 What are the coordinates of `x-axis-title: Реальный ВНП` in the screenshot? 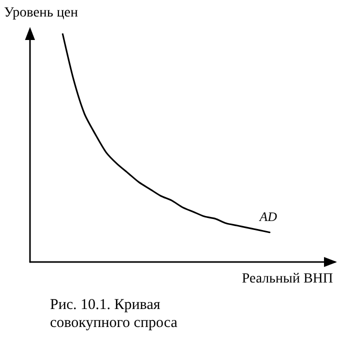 It's located at (288, 279).